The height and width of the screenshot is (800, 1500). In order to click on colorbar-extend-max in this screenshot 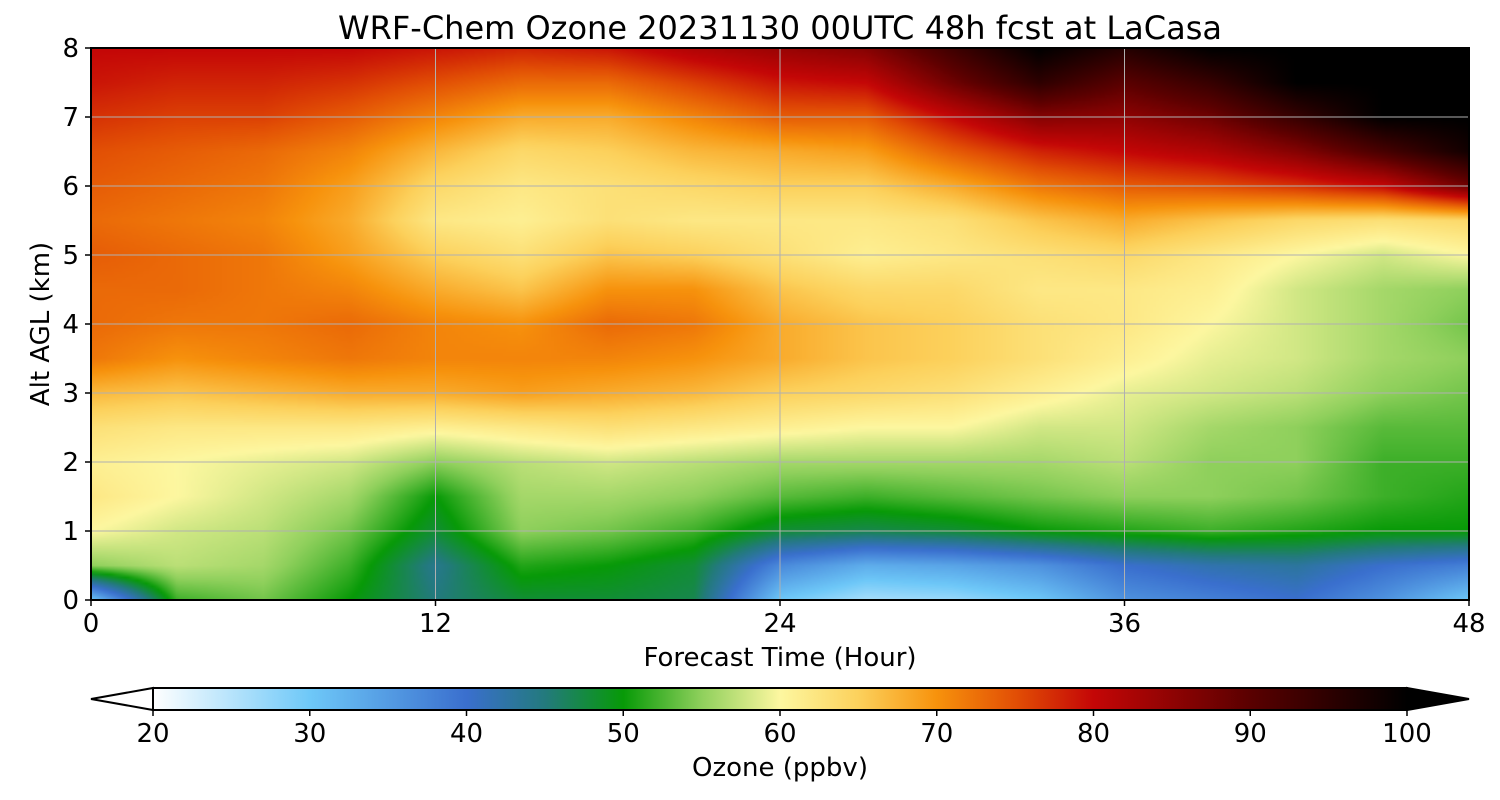, I will do `click(1438, 699)`.